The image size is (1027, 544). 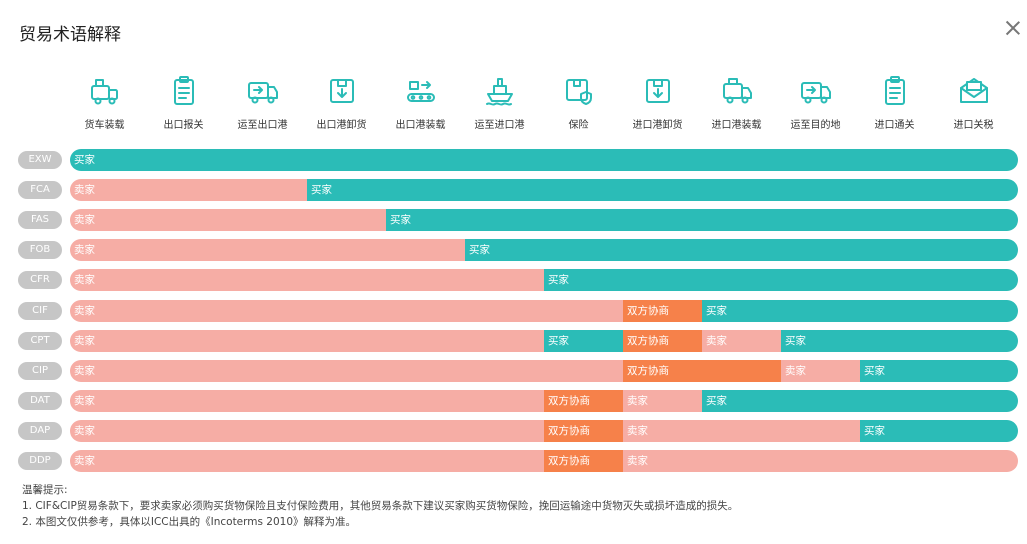 I want to click on stage-6: 运至进口港, so click(x=500, y=102).